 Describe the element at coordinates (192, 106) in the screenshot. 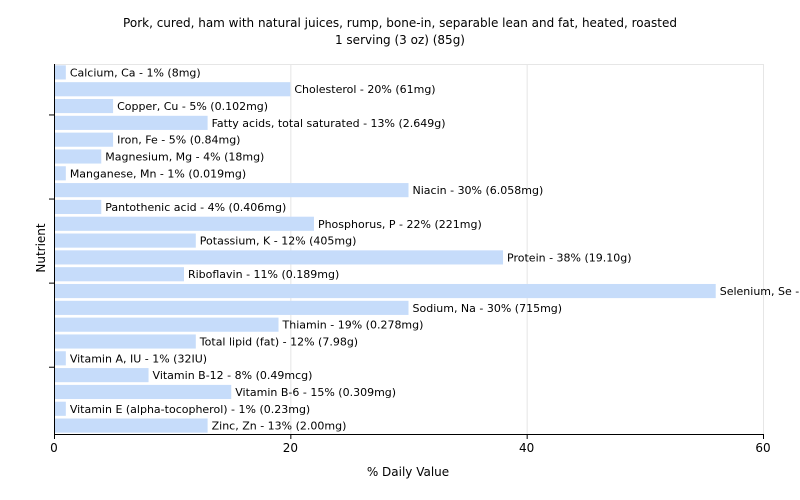

I see `bar-label: Copper, Cu - 5% (0.102mg)` at that location.